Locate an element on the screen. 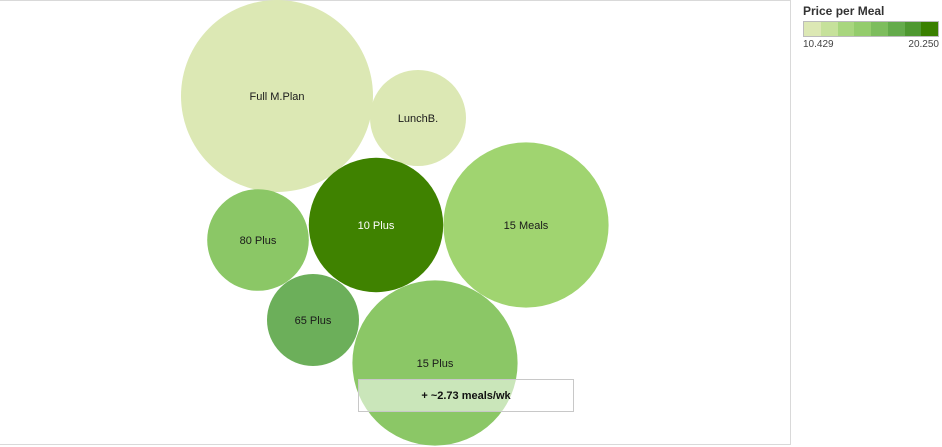 This screenshot has width=942, height=447. bubble-10-plus is located at coordinates (376, 225).